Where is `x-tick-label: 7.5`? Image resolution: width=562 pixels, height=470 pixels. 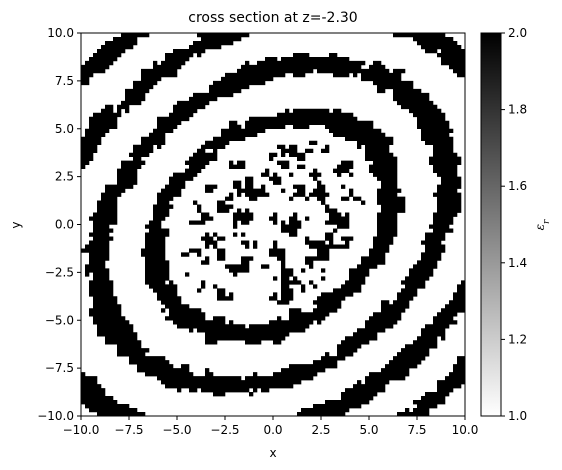 x-tick-label: 7.5 is located at coordinates (416, 430).